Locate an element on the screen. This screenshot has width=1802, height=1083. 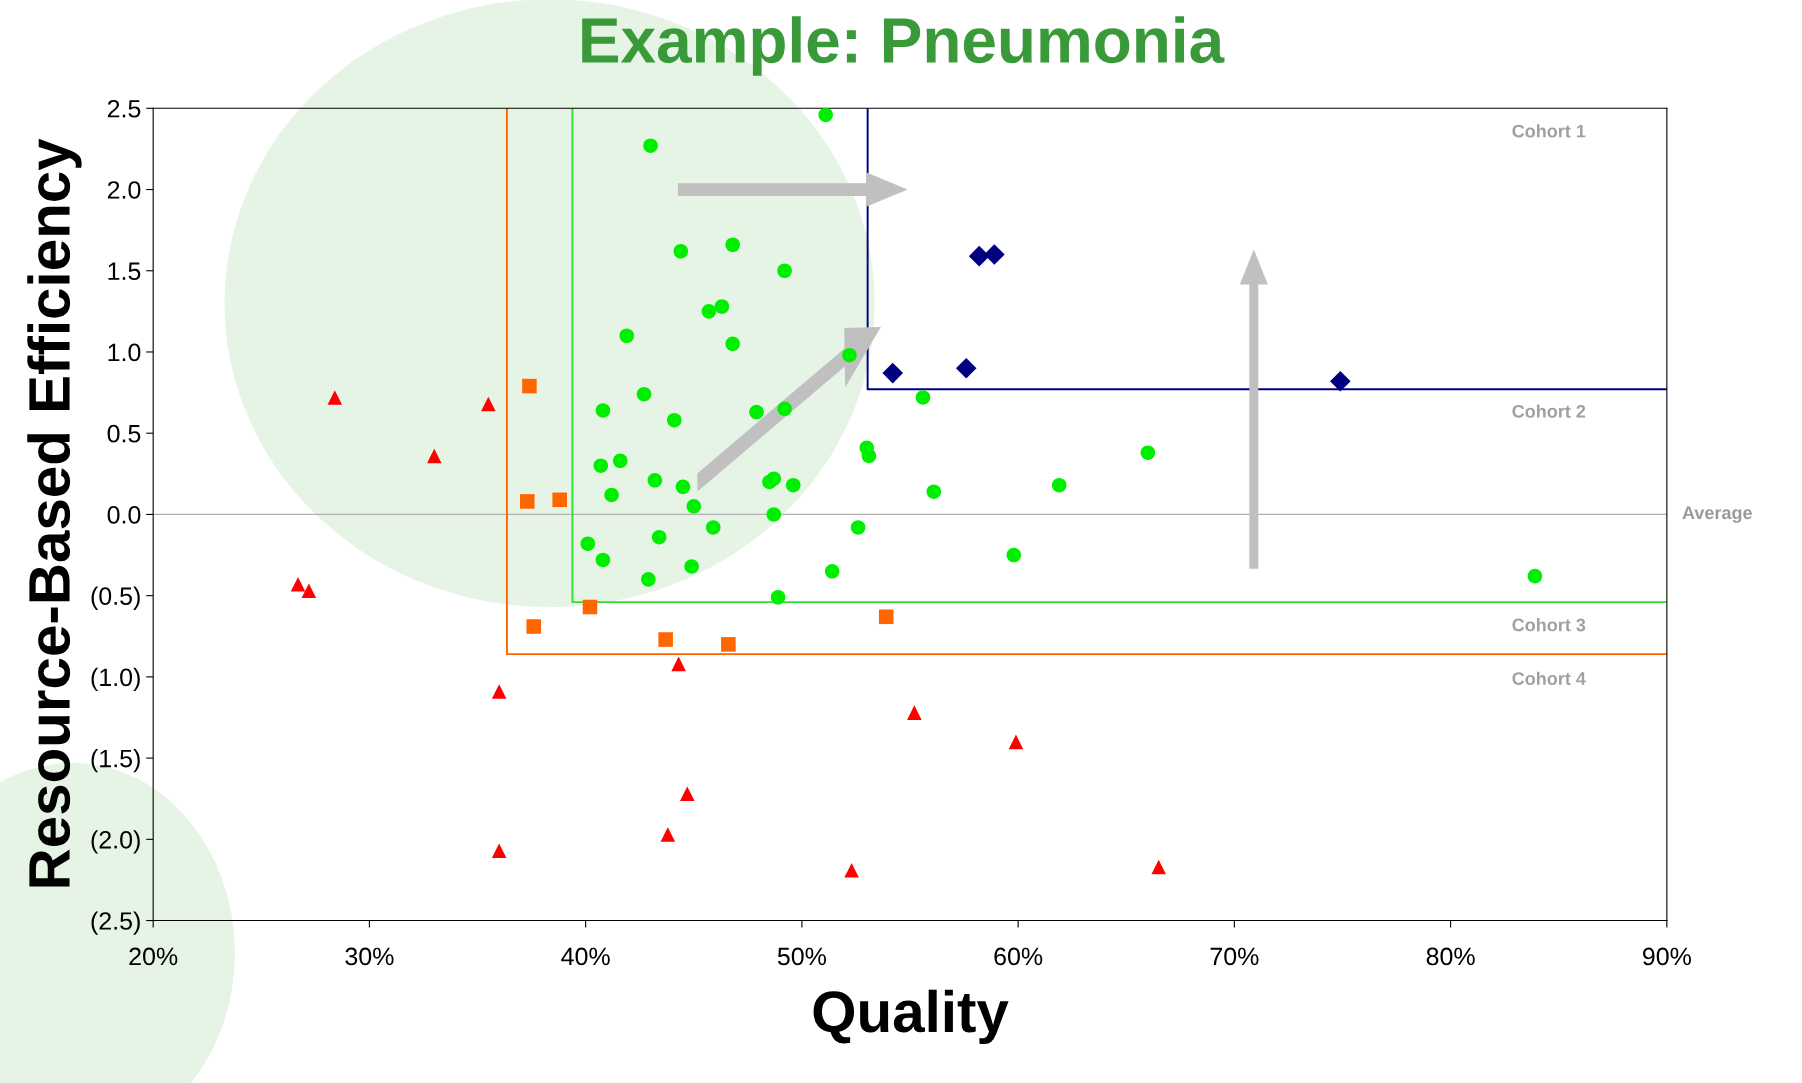
y-tick-label: 1.0 is located at coordinates (124, 352).